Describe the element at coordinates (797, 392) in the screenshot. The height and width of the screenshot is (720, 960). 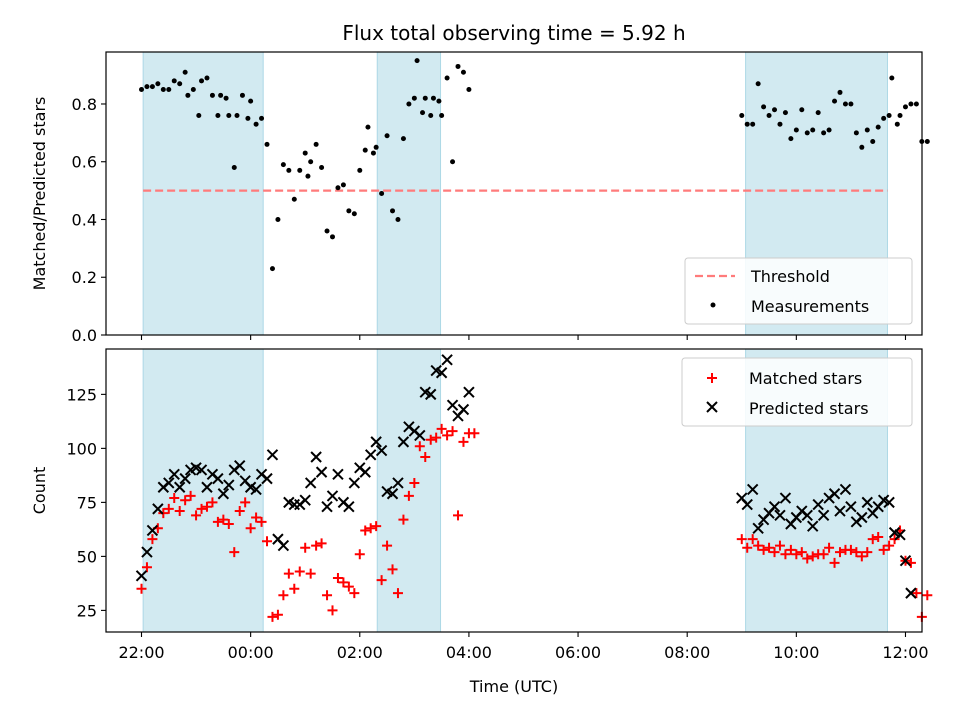
I see `legend-box` at that location.